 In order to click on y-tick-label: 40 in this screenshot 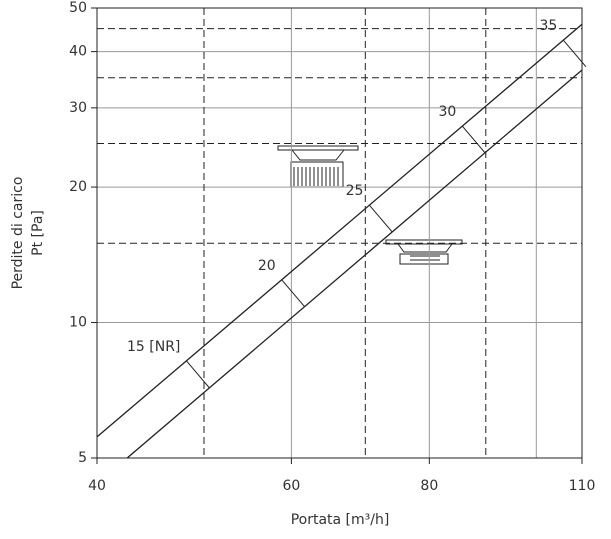, I will do `click(78, 52)`.